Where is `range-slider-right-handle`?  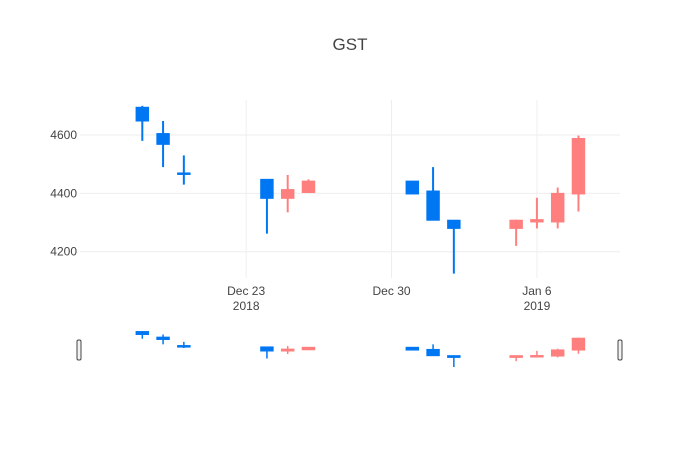 range-slider-right-handle is located at coordinates (620, 350).